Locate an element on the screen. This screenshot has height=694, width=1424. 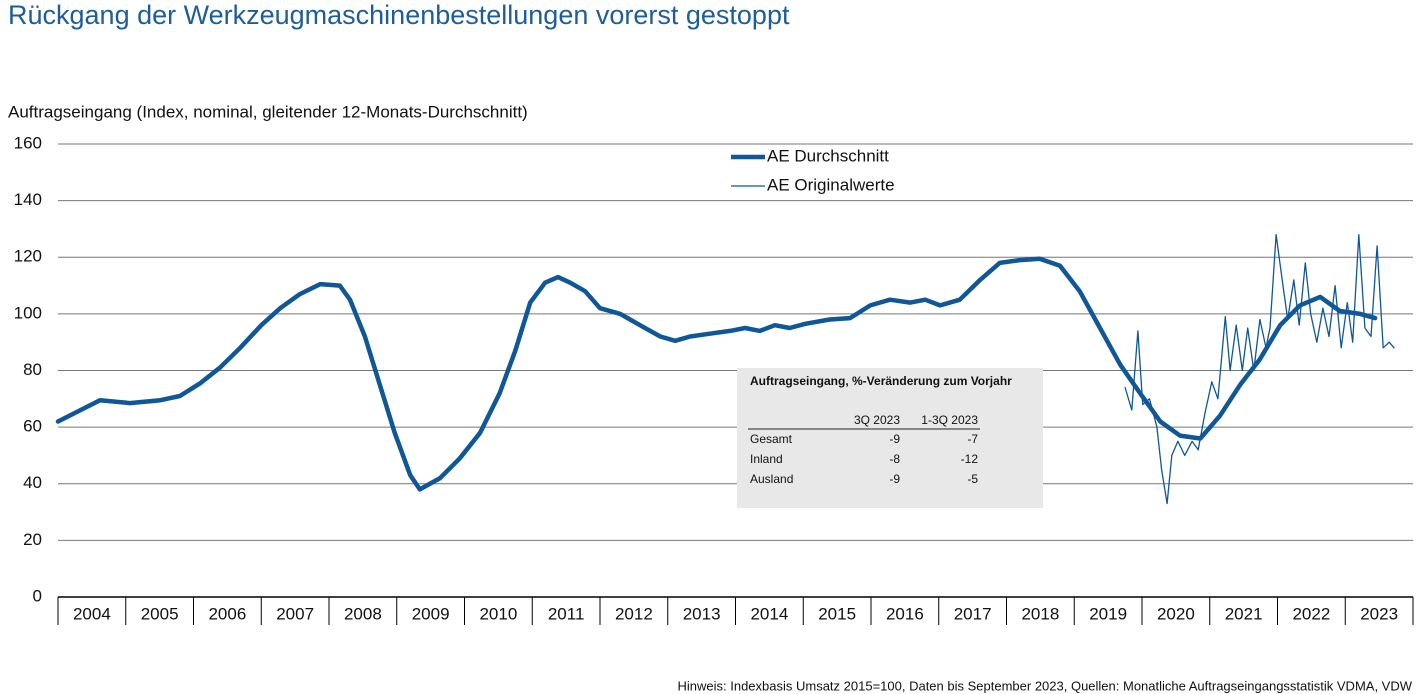
table-background is located at coordinates (890, 438).